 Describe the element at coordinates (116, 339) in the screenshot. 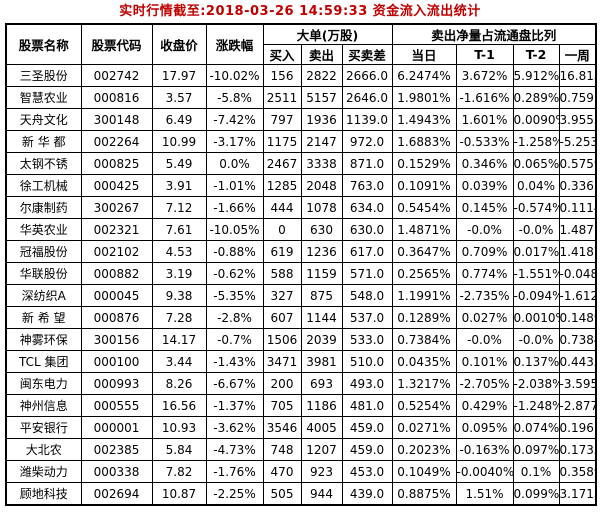

I see `stock-code-link: 300156` at that location.